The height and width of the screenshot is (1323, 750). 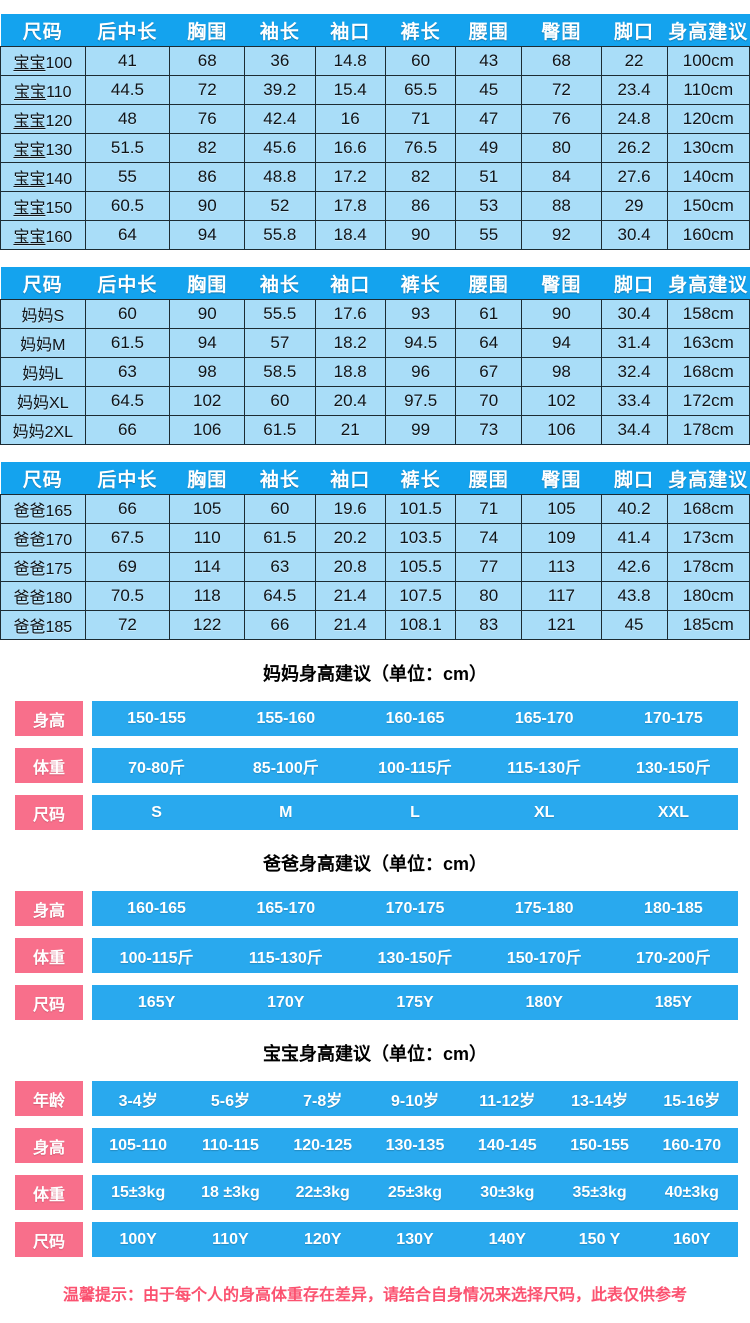 What do you see at coordinates (507, 1145) in the screenshot?
I see `bar-cell: 140-145` at bounding box center [507, 1145].